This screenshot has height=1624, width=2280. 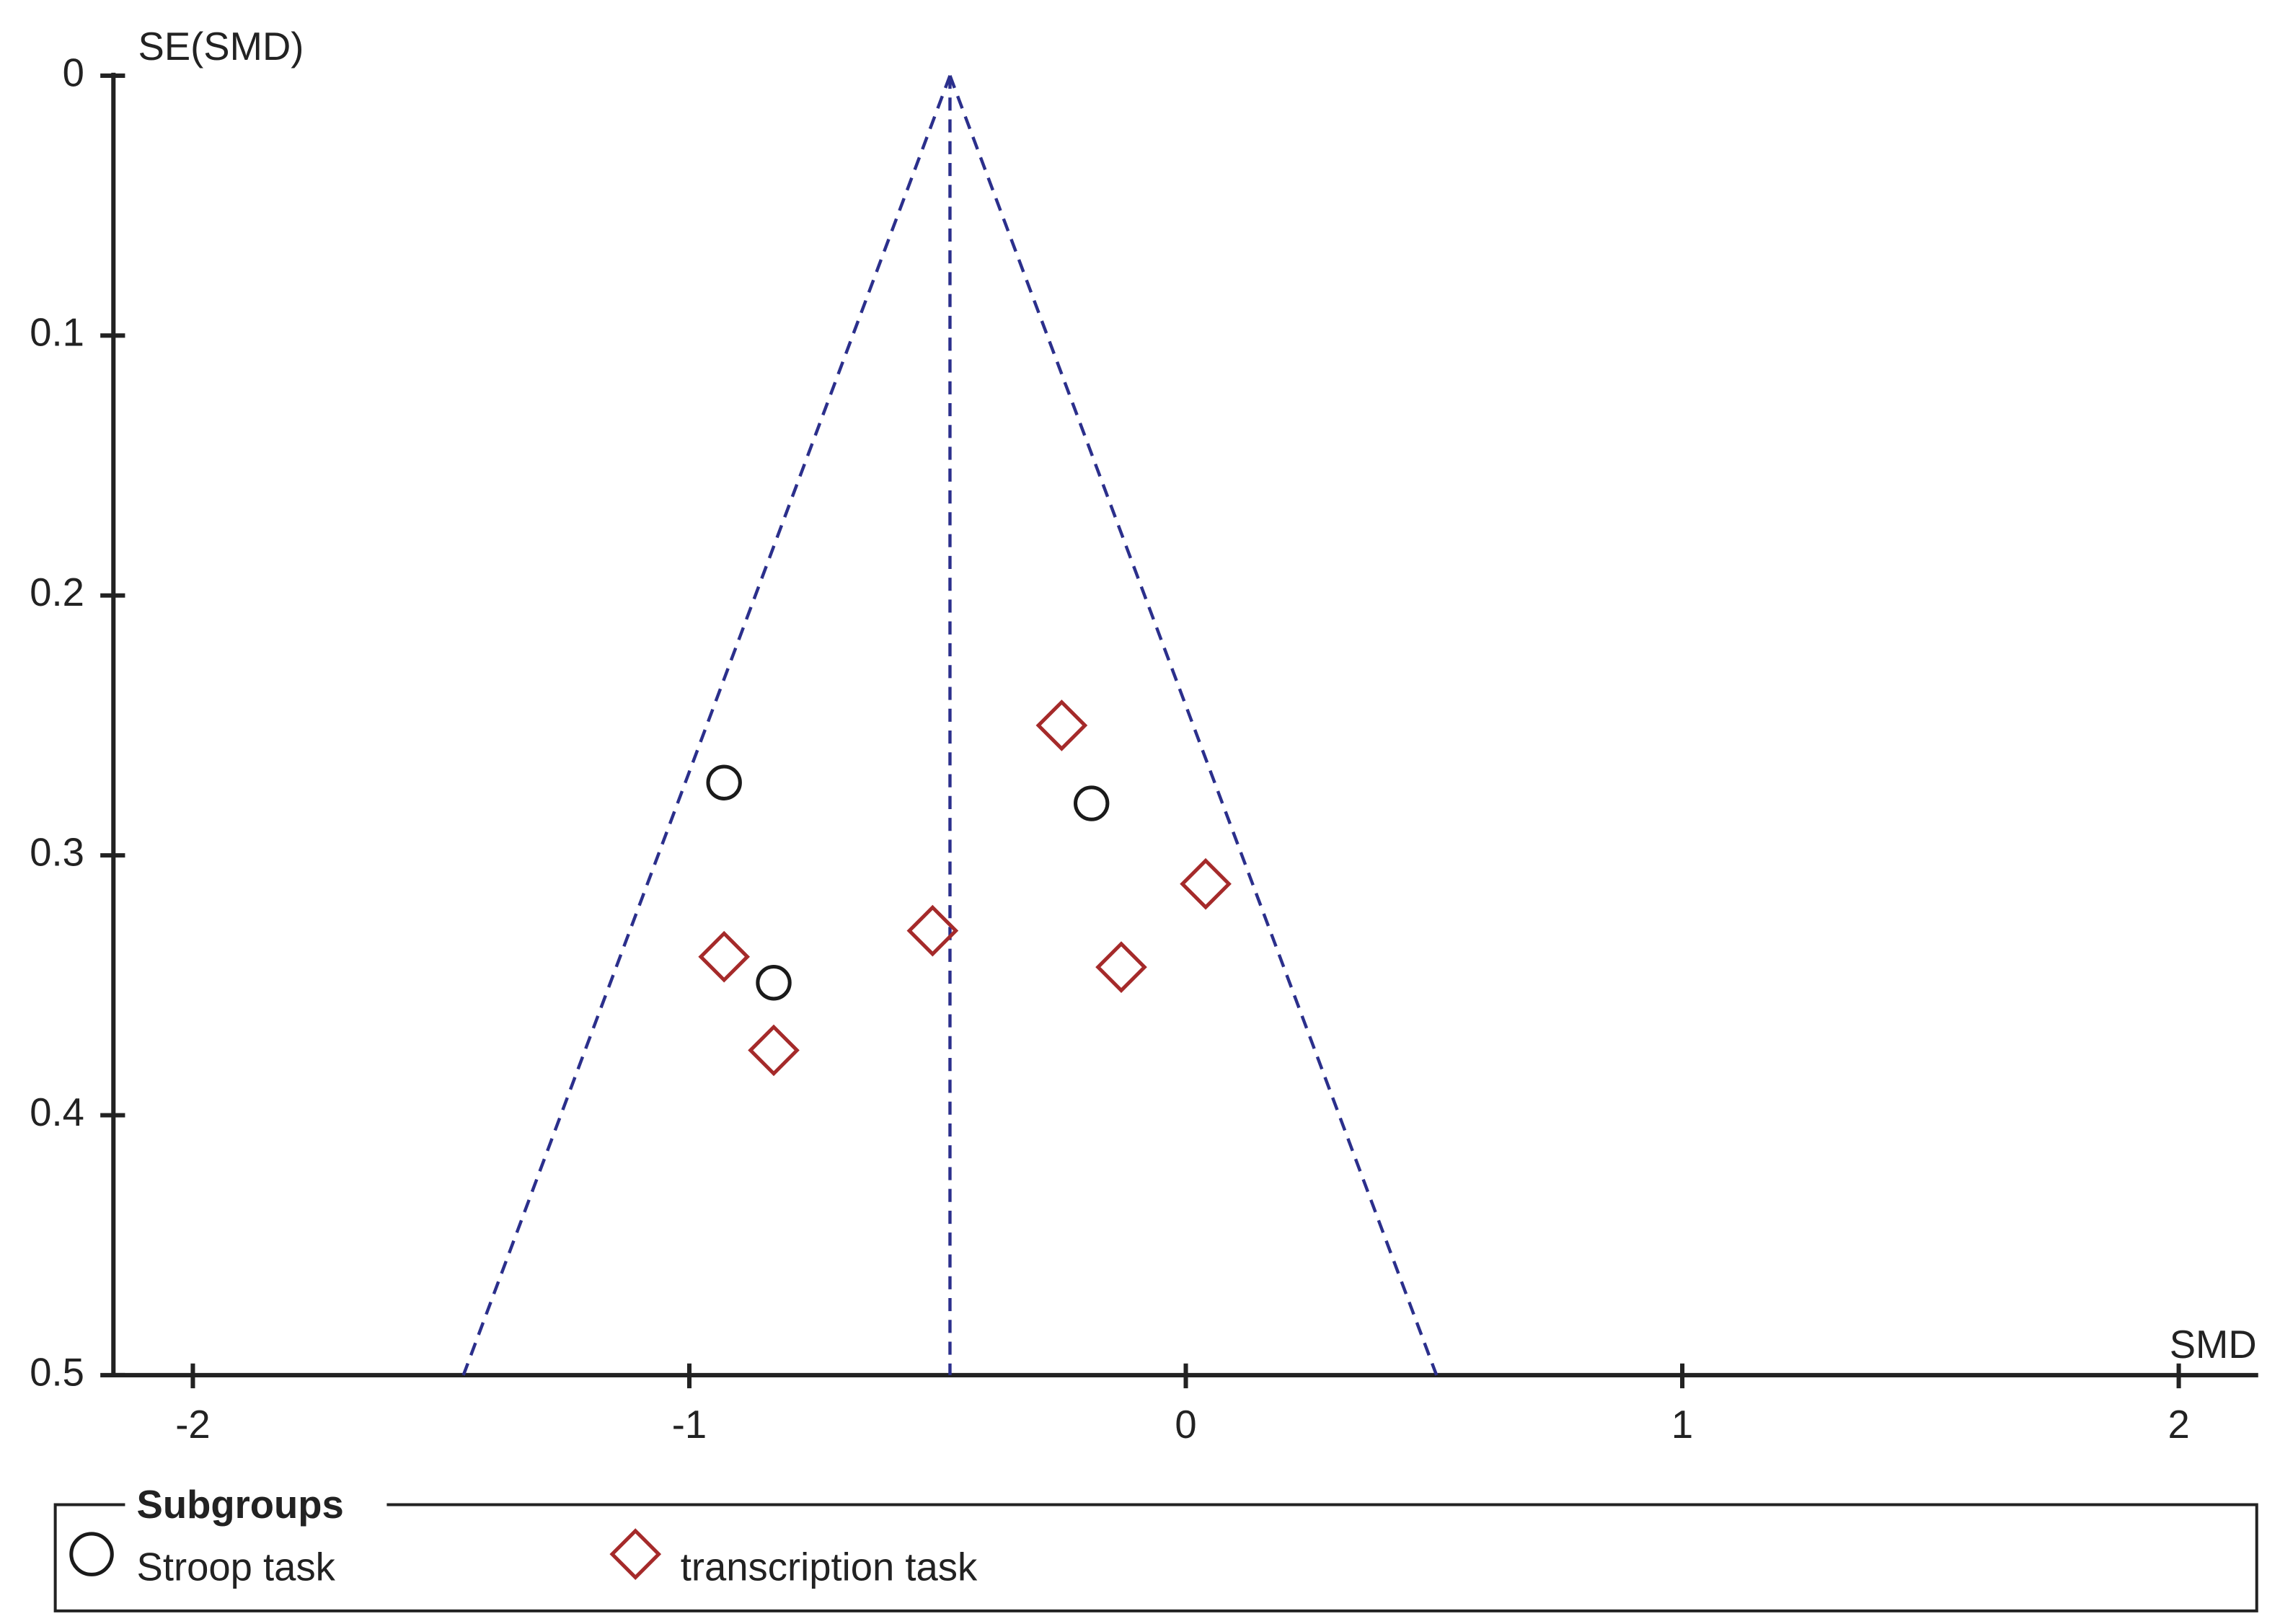 I want to click on legend: Stroop task transcription task, so click(x=523, y=1559).